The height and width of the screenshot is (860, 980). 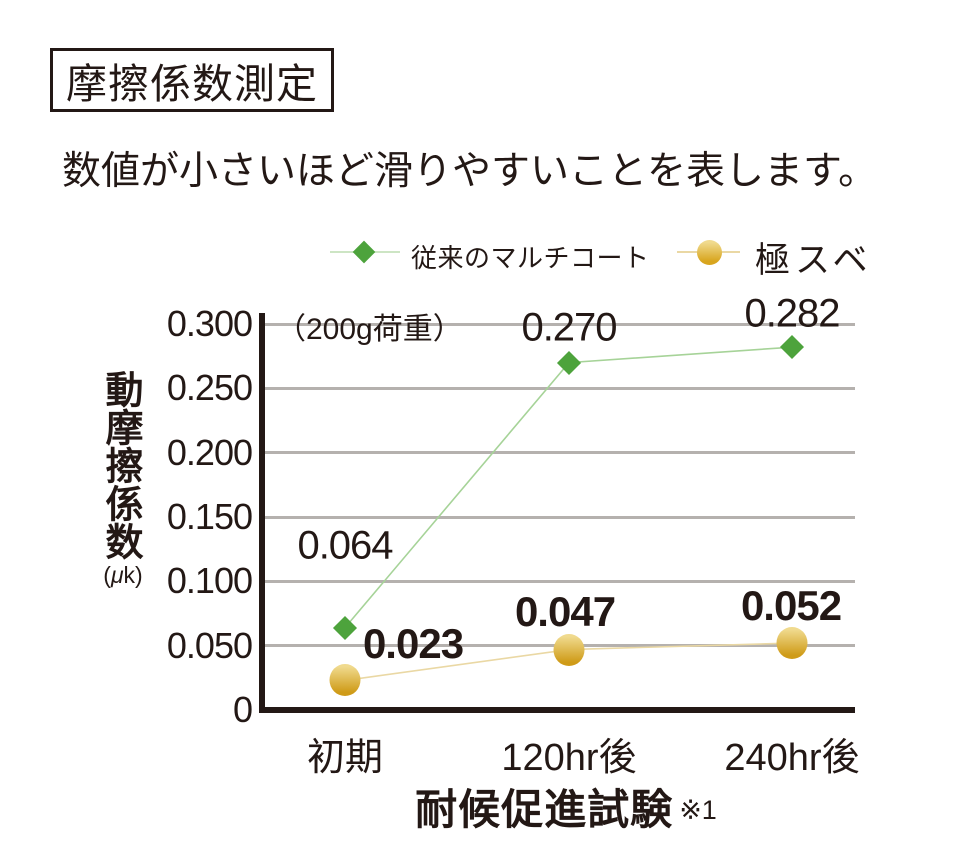 I want to click on y-tick-label: 0, so click(x=242, y=709).